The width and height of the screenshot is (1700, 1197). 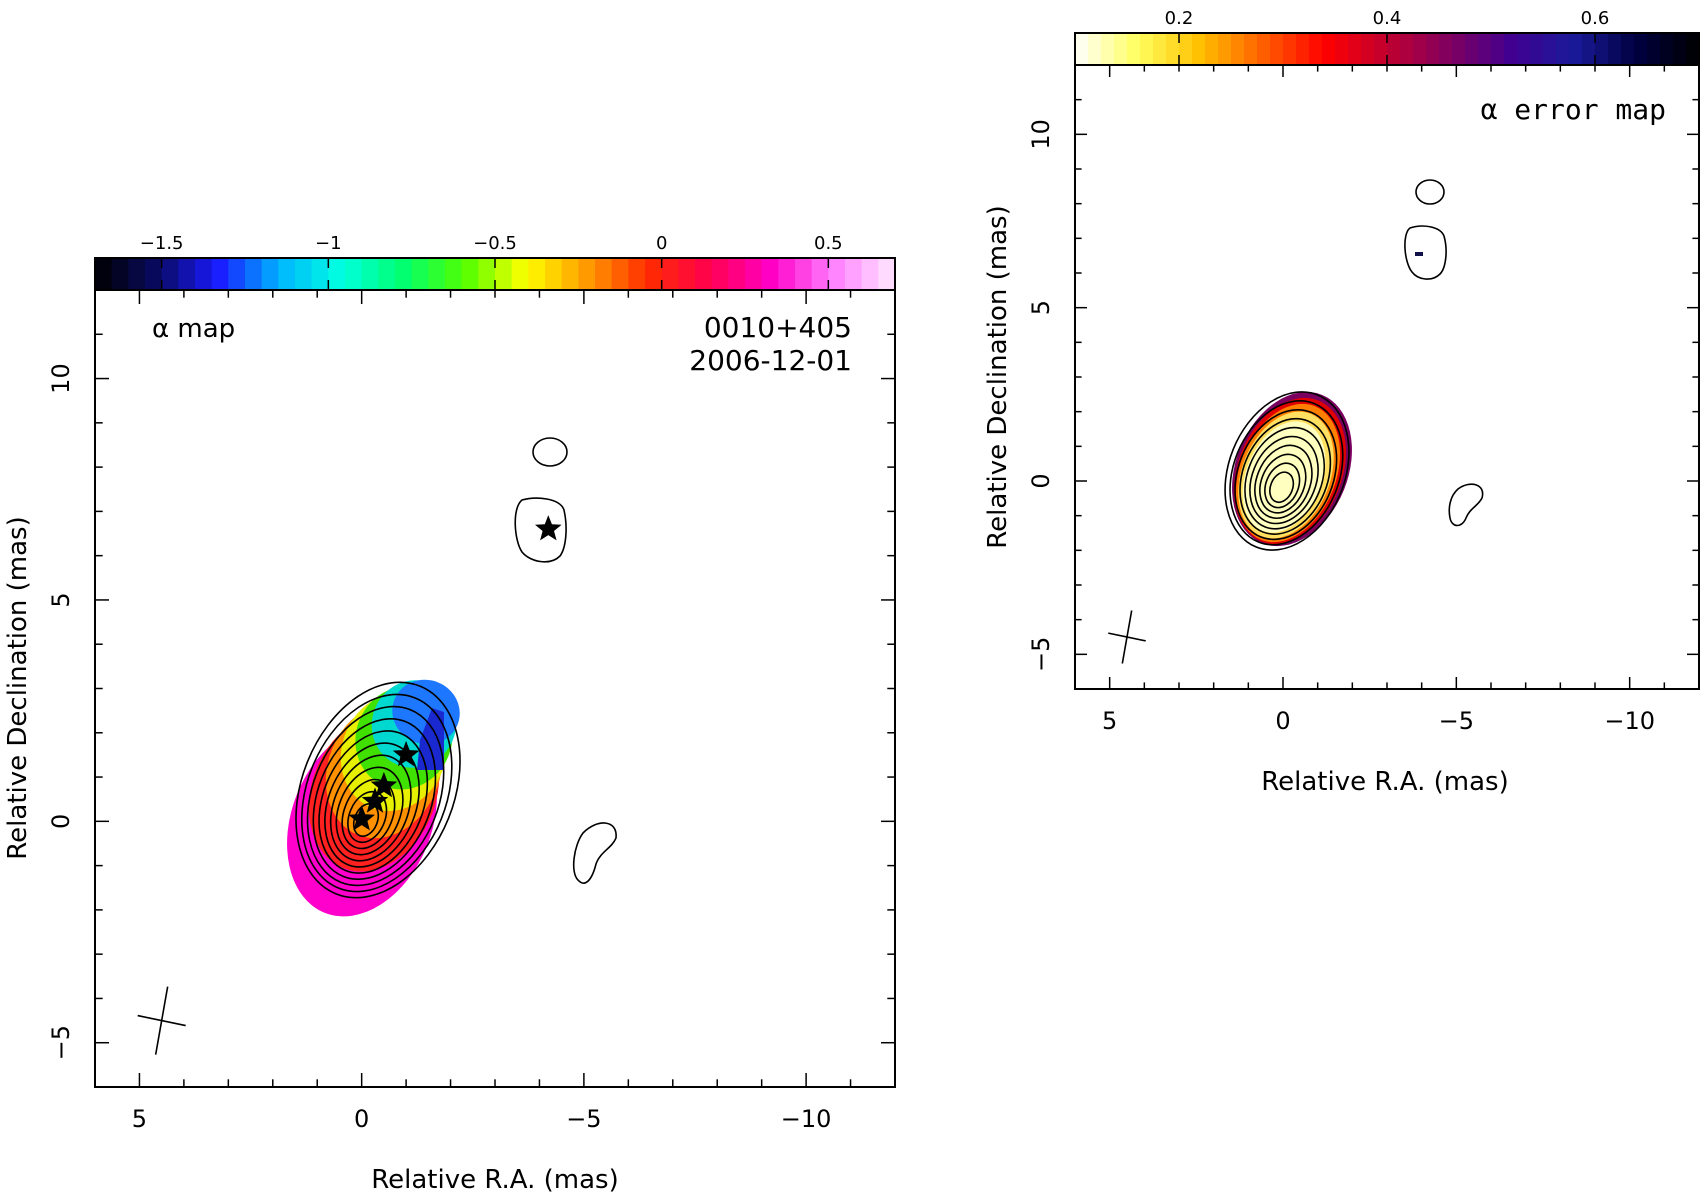 What do you see at coordinates (494, 1180) in the screenshot?
I see `x-axis-label-left: Relative R.A. (mas)` at bounding box center [494, 1180].